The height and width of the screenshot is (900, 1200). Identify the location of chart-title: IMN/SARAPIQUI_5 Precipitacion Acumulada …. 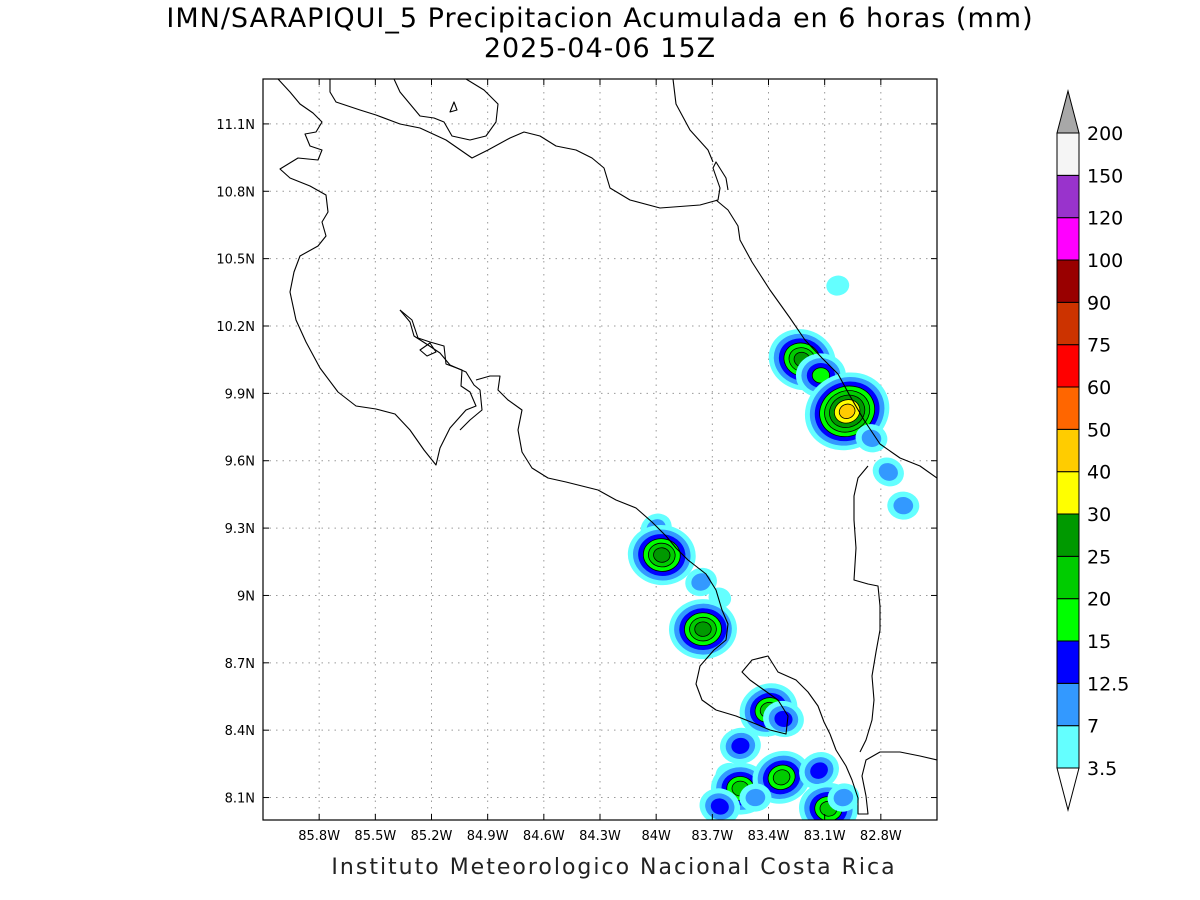
(600, 18).